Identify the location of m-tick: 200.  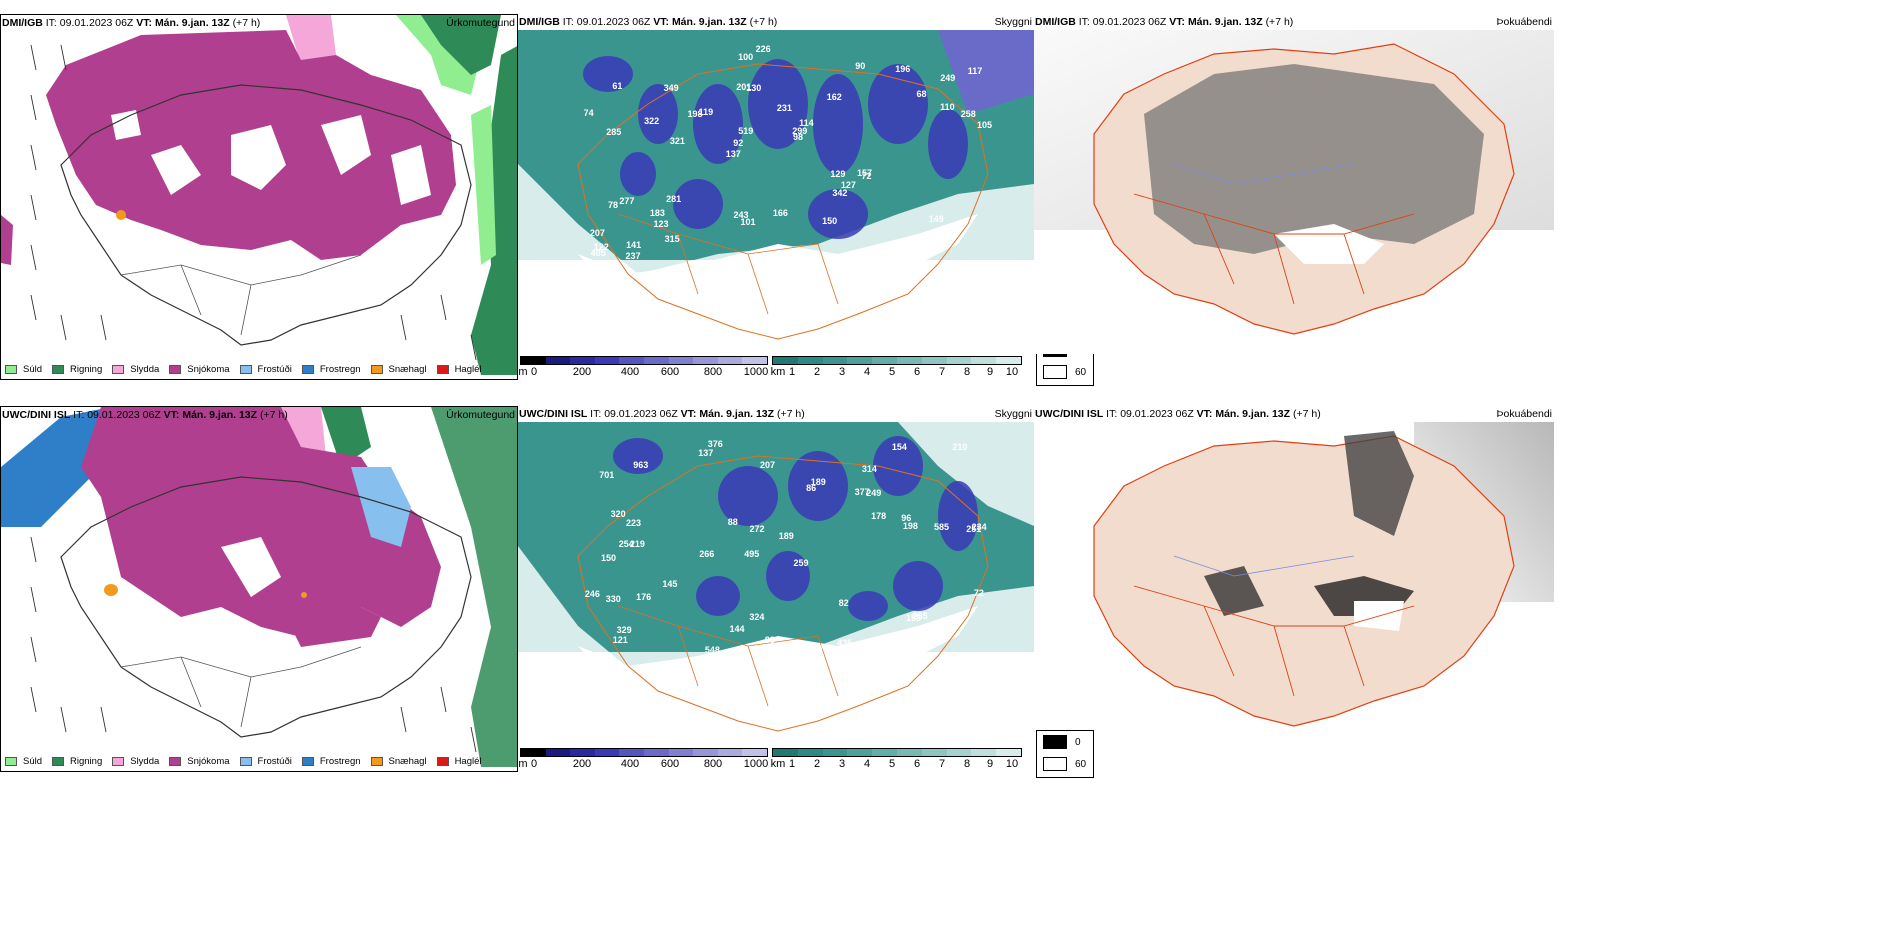
(582, 764).